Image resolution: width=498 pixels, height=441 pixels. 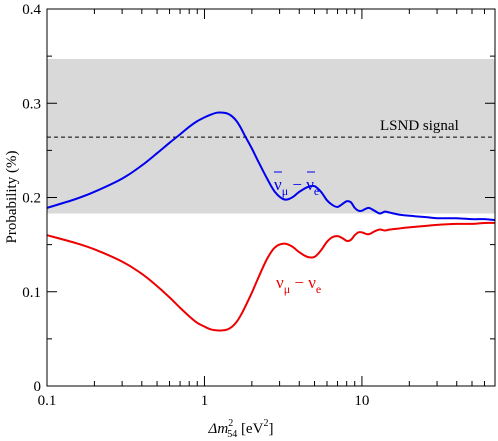 What do you see at coordinates (205, 401) in the screenshot?
I see `x-tick-label: 1` at bounding box center [205, 401].